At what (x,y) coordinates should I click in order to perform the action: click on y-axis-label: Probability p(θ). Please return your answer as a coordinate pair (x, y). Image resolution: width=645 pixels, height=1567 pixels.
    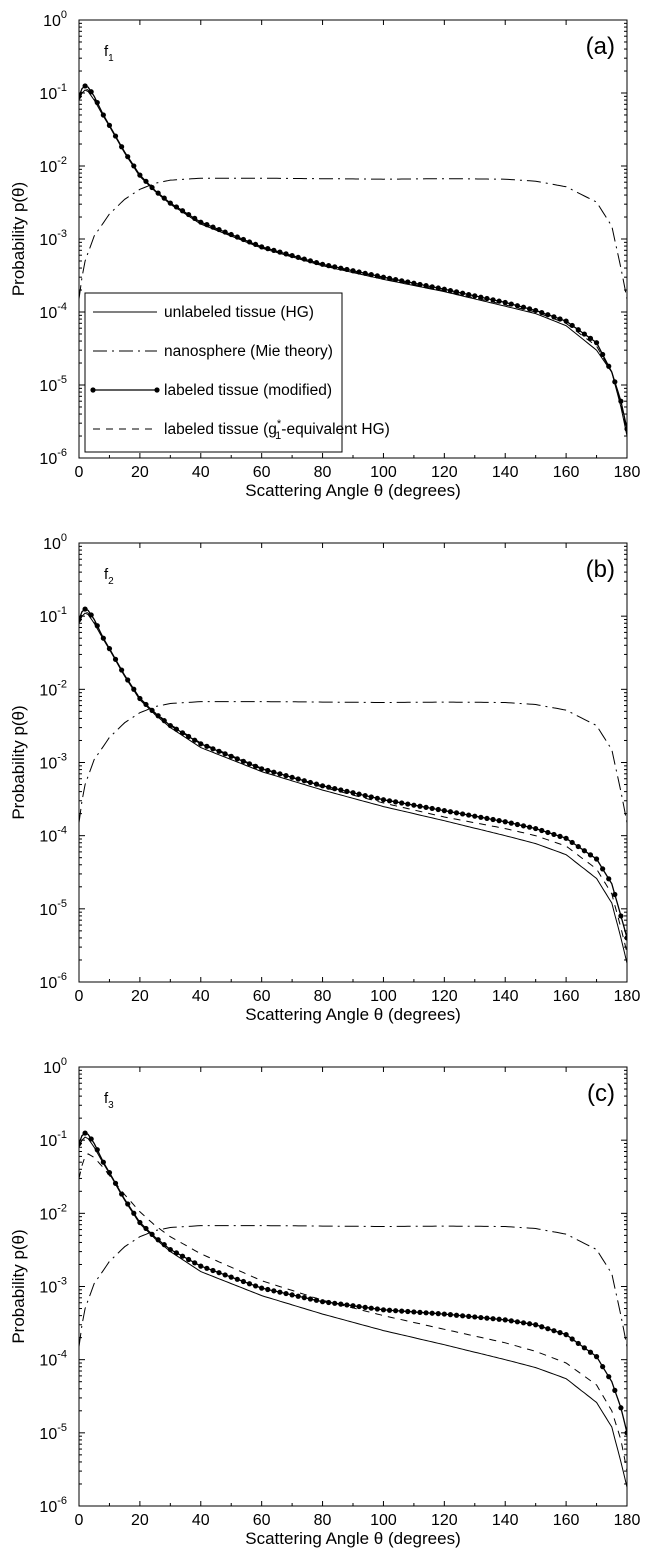
    Looking at the image, I should click on (18, 1286).